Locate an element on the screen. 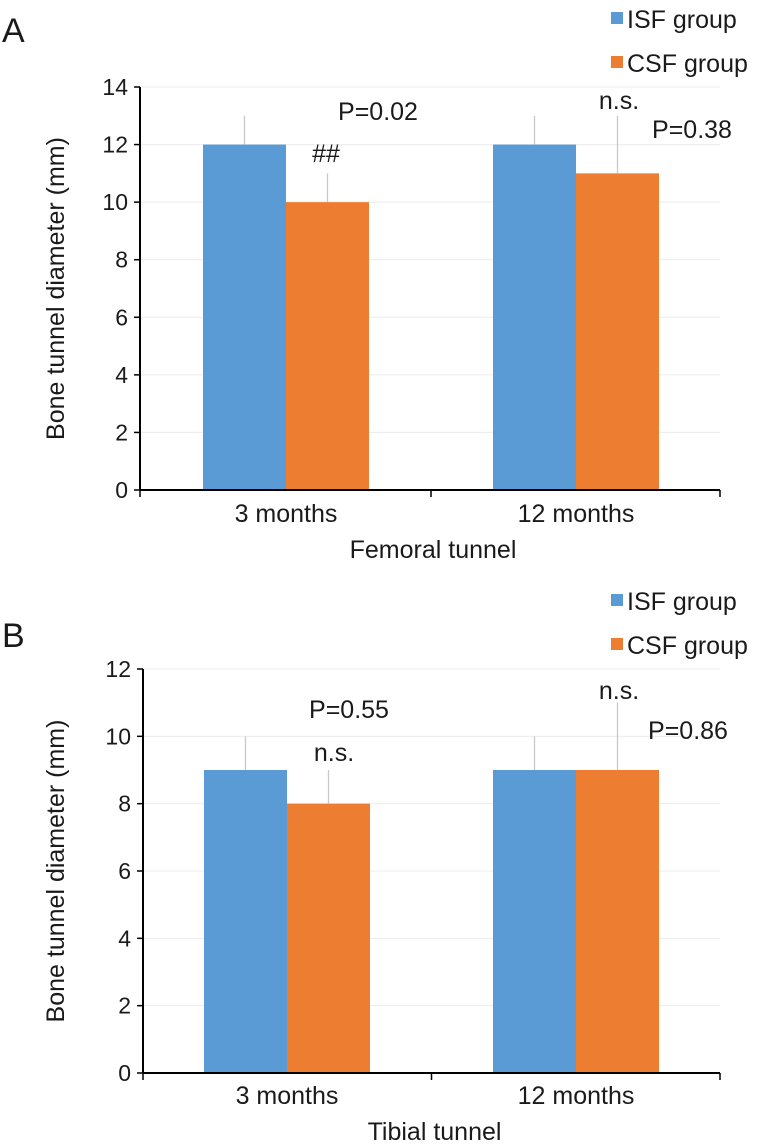 This screenshot has width=776, height=1144. annotation-label: ## is located at coordinates (326, 154).